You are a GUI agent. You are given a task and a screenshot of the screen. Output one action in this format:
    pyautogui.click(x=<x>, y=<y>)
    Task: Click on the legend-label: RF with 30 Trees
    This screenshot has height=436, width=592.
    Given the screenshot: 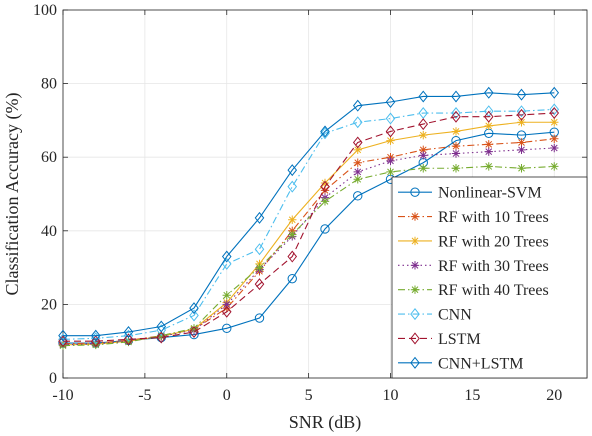 What is the action you would take?
    pyautogui.click(x=493, y=266)
    